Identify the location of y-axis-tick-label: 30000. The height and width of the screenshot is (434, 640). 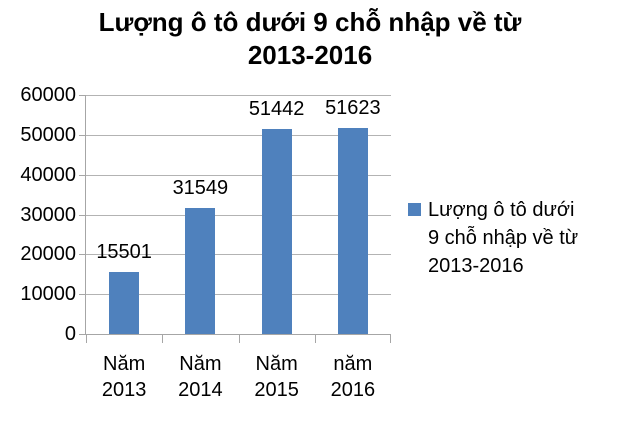
(48, 214).